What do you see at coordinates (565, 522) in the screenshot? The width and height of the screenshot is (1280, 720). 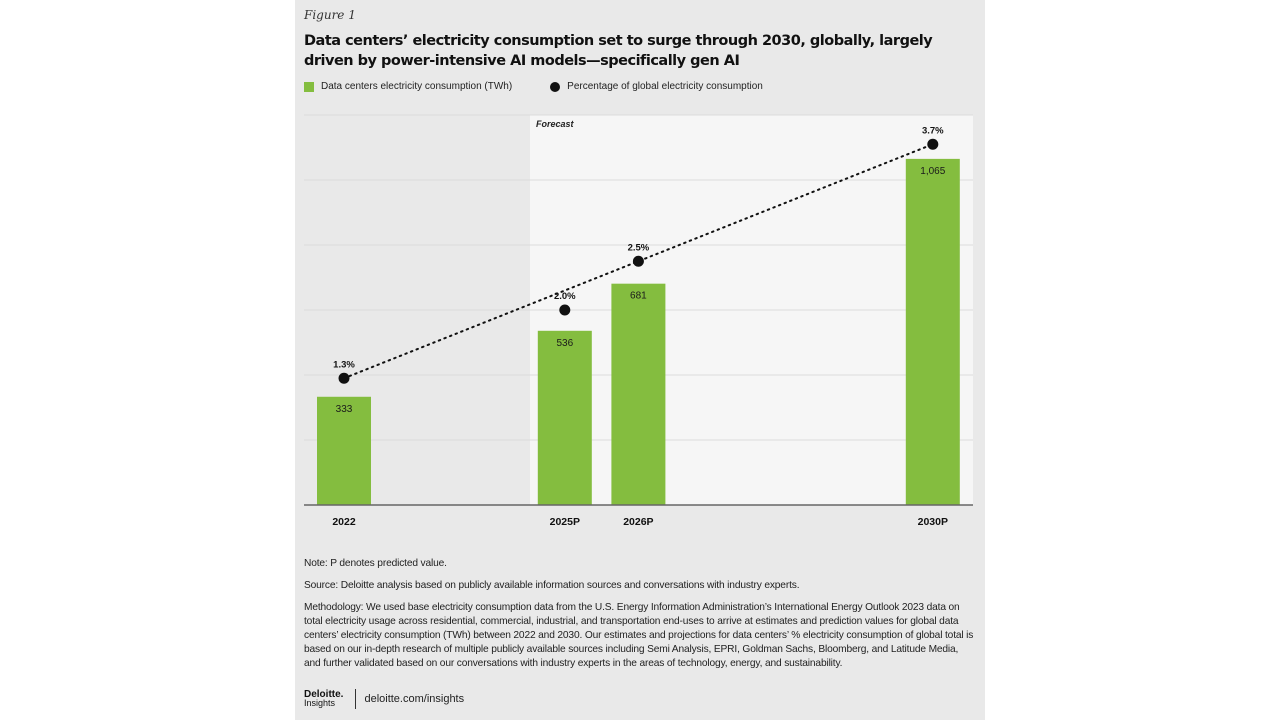 I see `x-tick-2025P: 2025P` at bounding box center [565, 522].